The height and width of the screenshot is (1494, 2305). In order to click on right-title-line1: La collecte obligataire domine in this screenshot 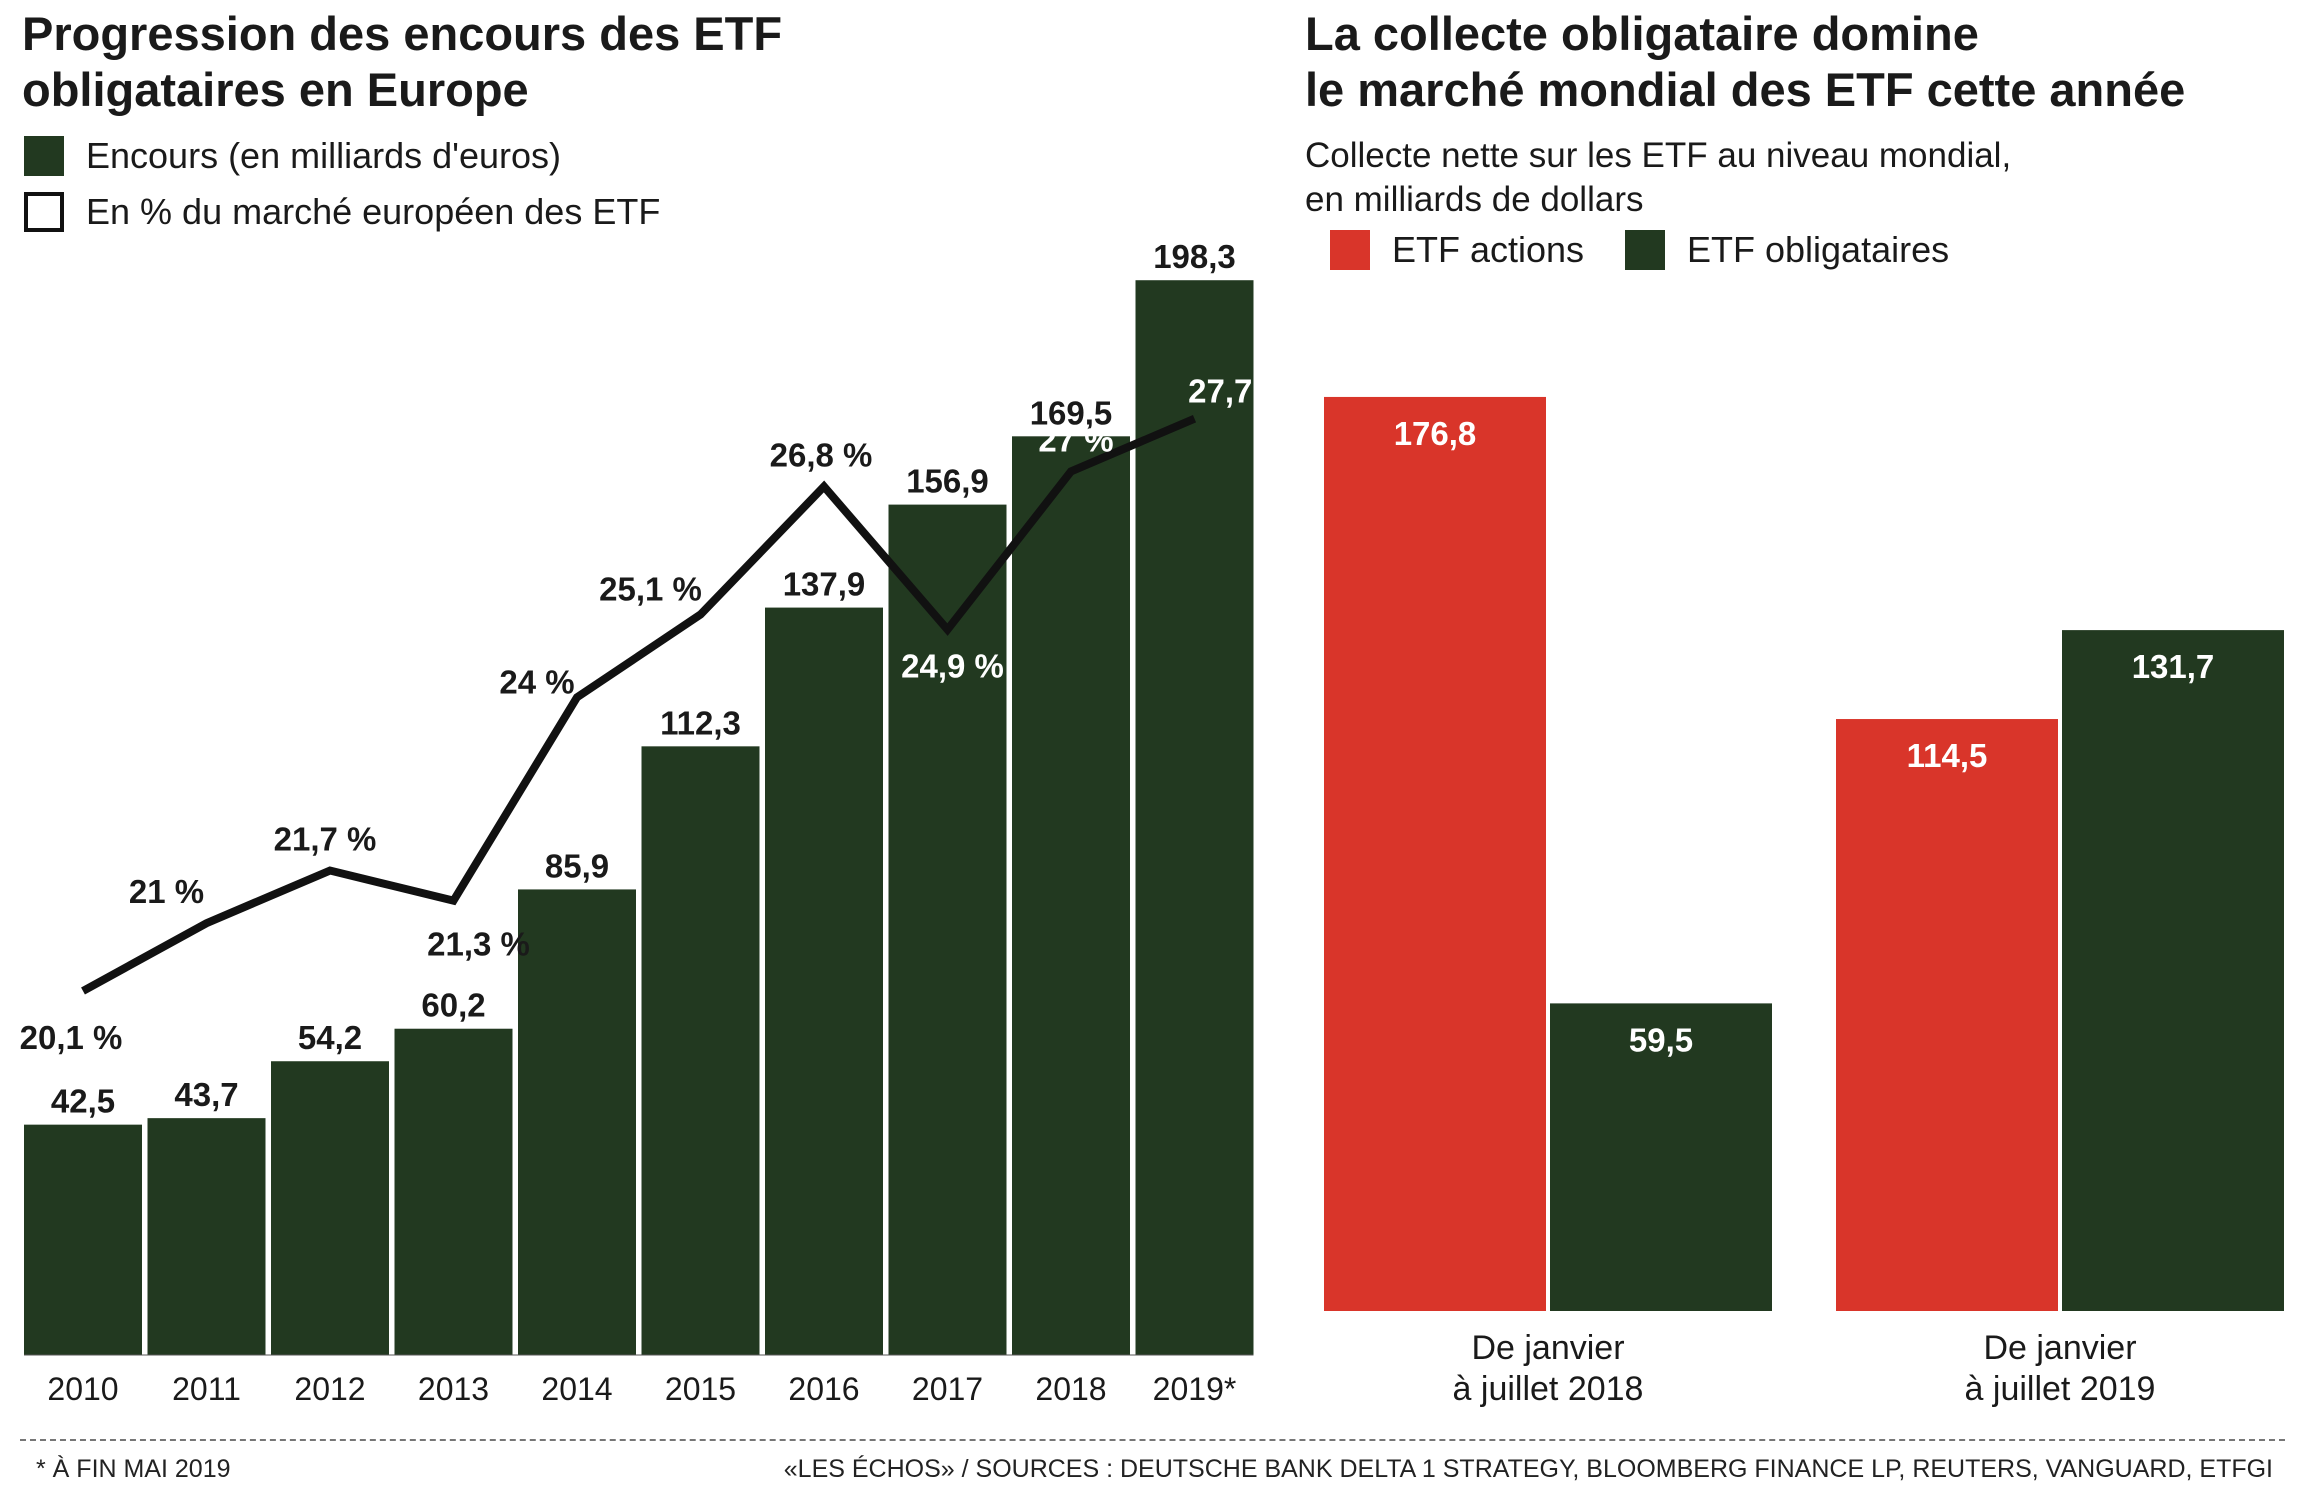, I will do `click(1642, 33)`.